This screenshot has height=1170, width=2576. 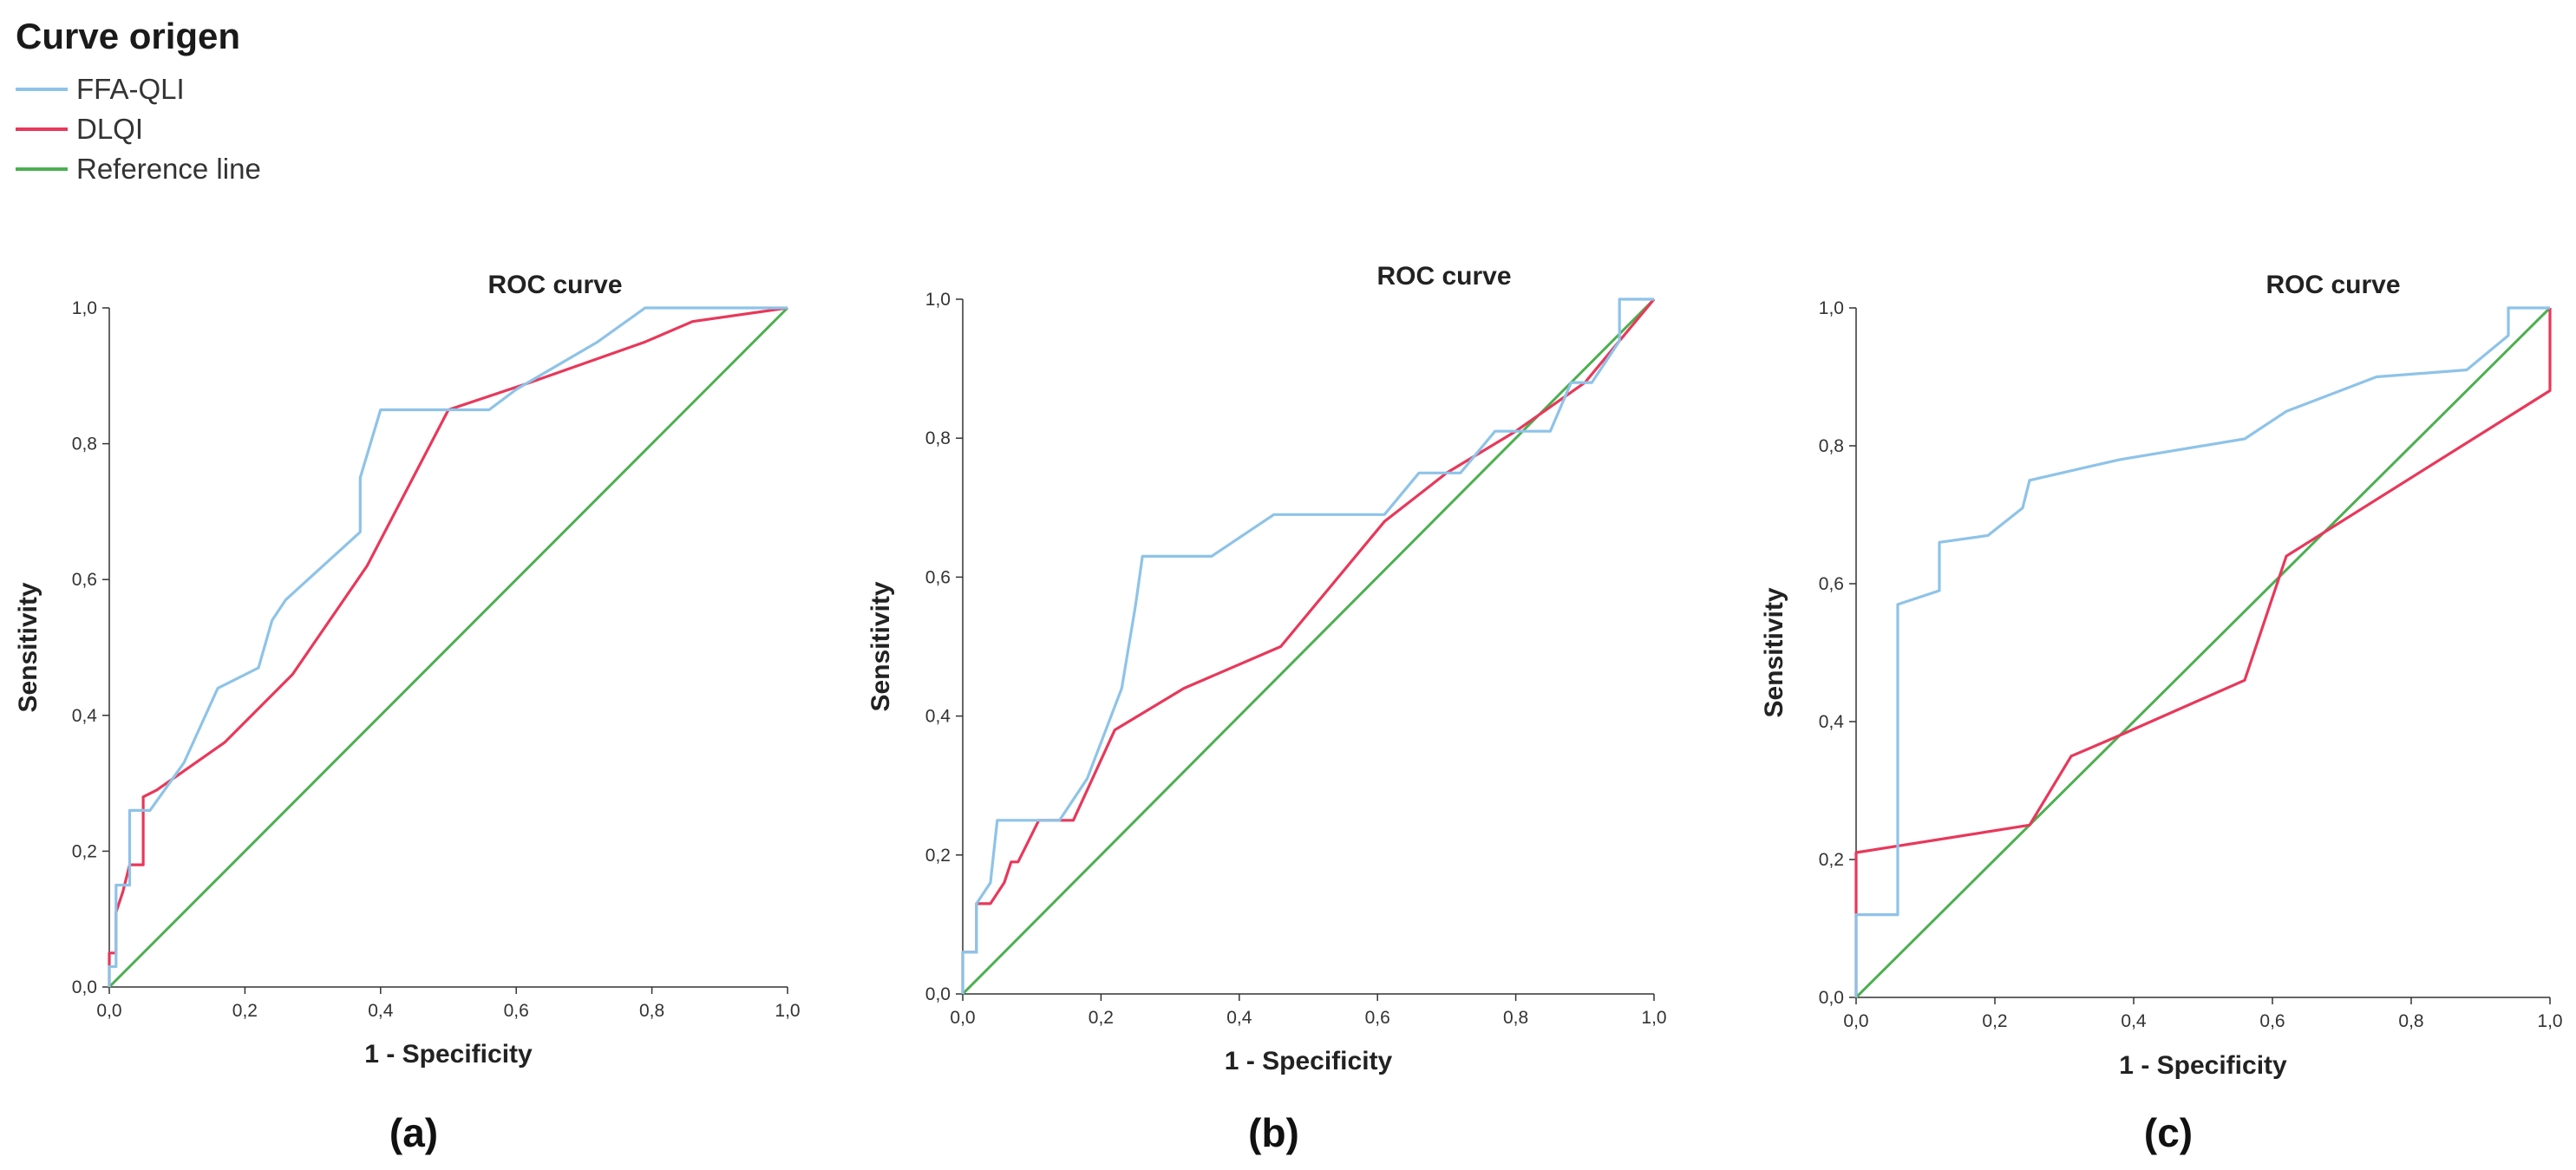 I want to click on legend-label: Reference line, so click(x=168, y=169).